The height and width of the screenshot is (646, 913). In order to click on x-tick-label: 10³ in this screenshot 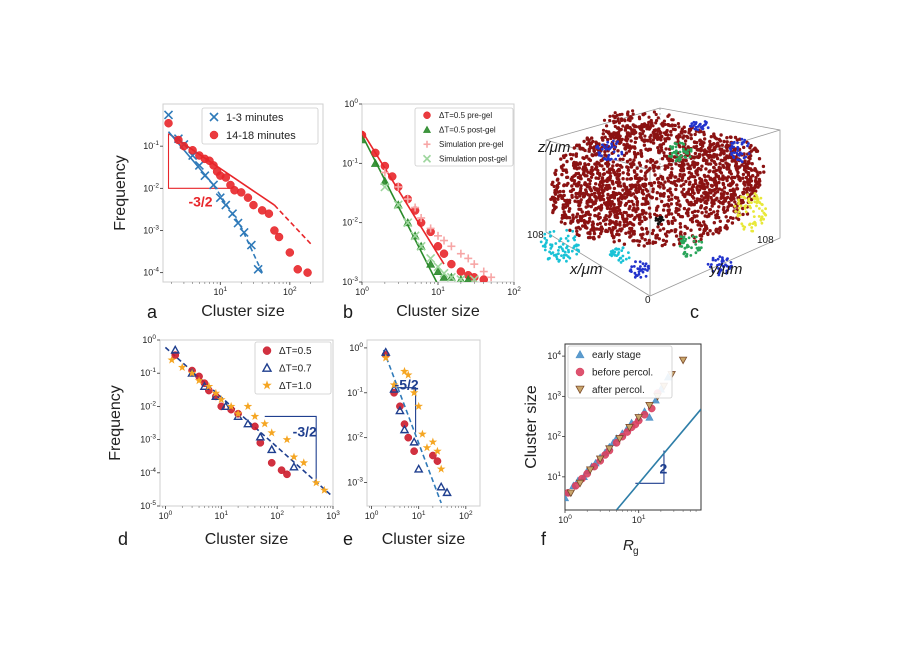, I will do `click(333, 515)`.